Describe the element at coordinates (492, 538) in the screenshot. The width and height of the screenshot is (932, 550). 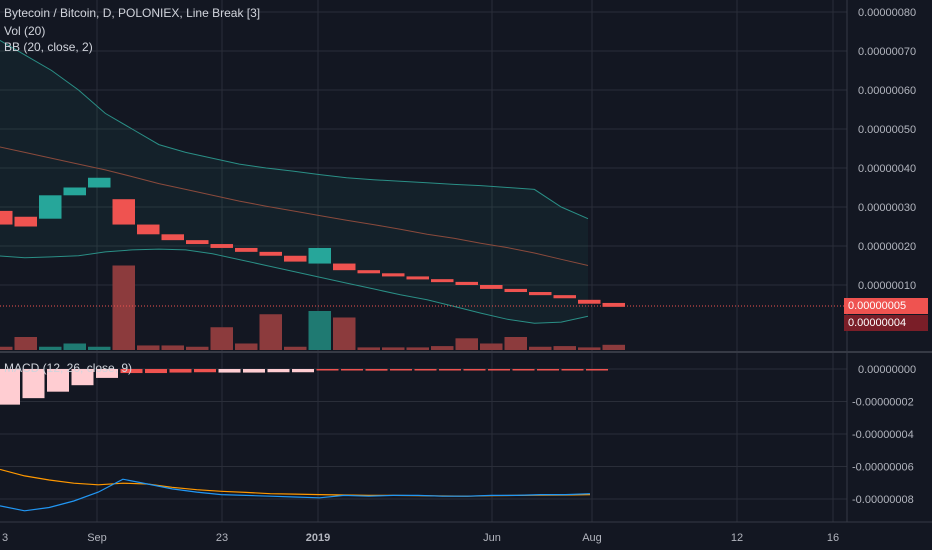
I see `time-tick-label: Jun` at that location.